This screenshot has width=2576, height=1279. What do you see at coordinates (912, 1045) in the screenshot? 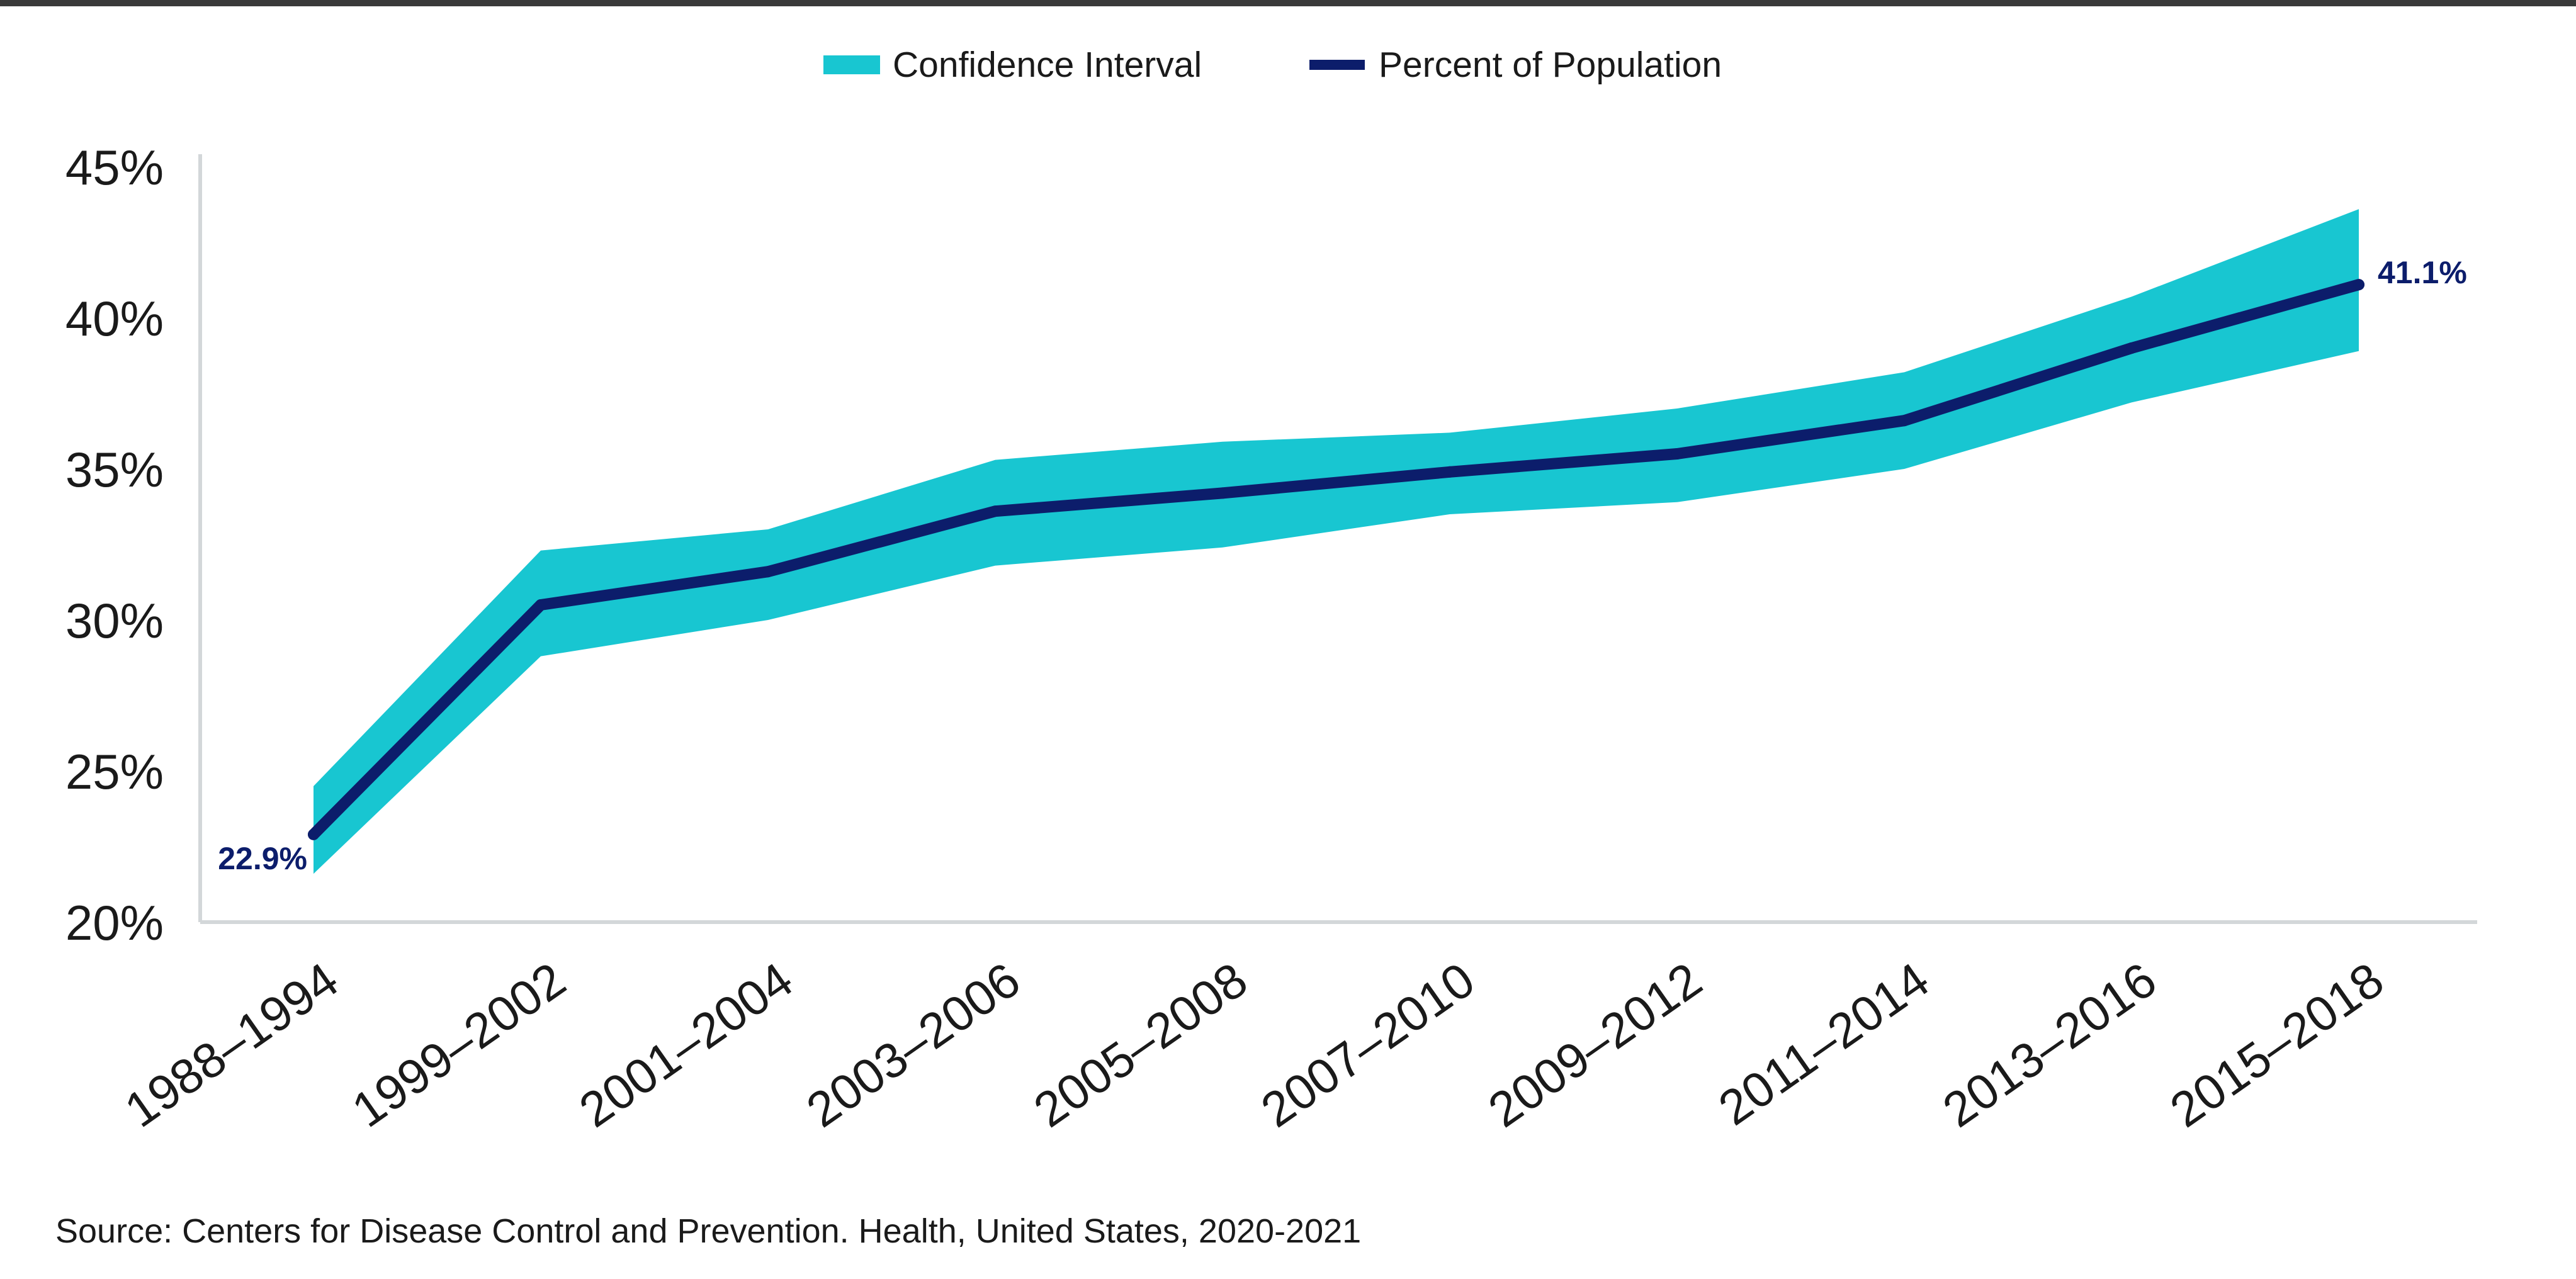
I see `x-tick-label-3: 2003–2006` at bounding box center [912, 1045].